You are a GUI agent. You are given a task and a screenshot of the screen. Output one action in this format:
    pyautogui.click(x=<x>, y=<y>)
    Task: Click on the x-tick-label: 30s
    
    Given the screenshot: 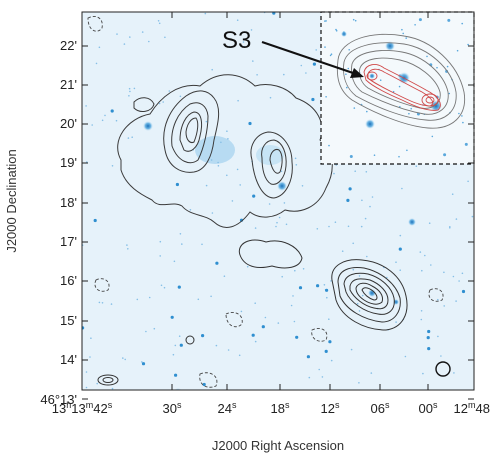 What is the action you would take?
    pyautogui.click(x=172, y=408)
    